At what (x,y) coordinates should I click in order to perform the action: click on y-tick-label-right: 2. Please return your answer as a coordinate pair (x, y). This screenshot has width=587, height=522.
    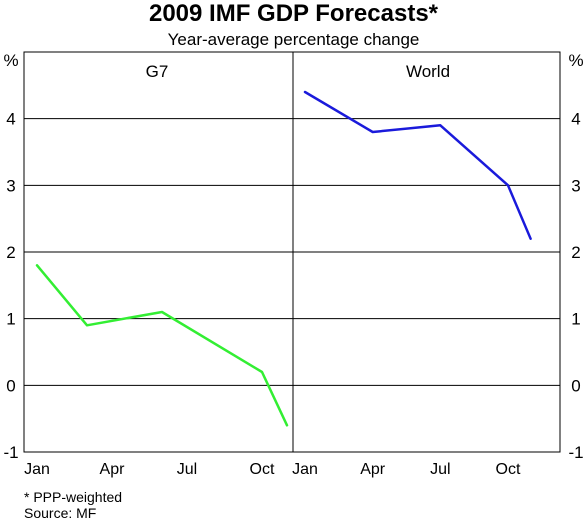
    Looking at the image, I should click on (575, 252).